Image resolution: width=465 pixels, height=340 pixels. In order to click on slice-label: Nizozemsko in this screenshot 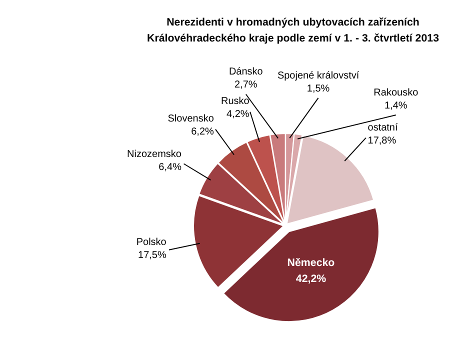, I will do `click(154, 154)`.